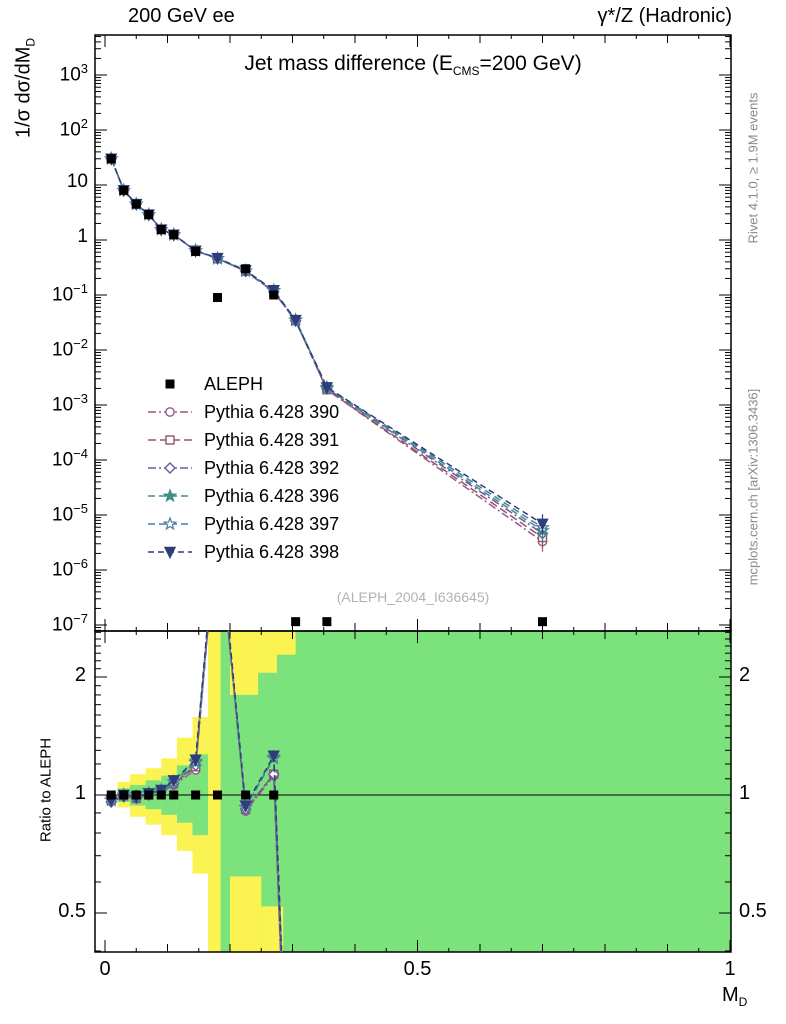 Image resolution: width=786 pixels, height=1024 pixels. Describe the element at coordinates (272, 523) in the screenshot. I see `legend-item-label: Pythia 6.428 397` at that location.